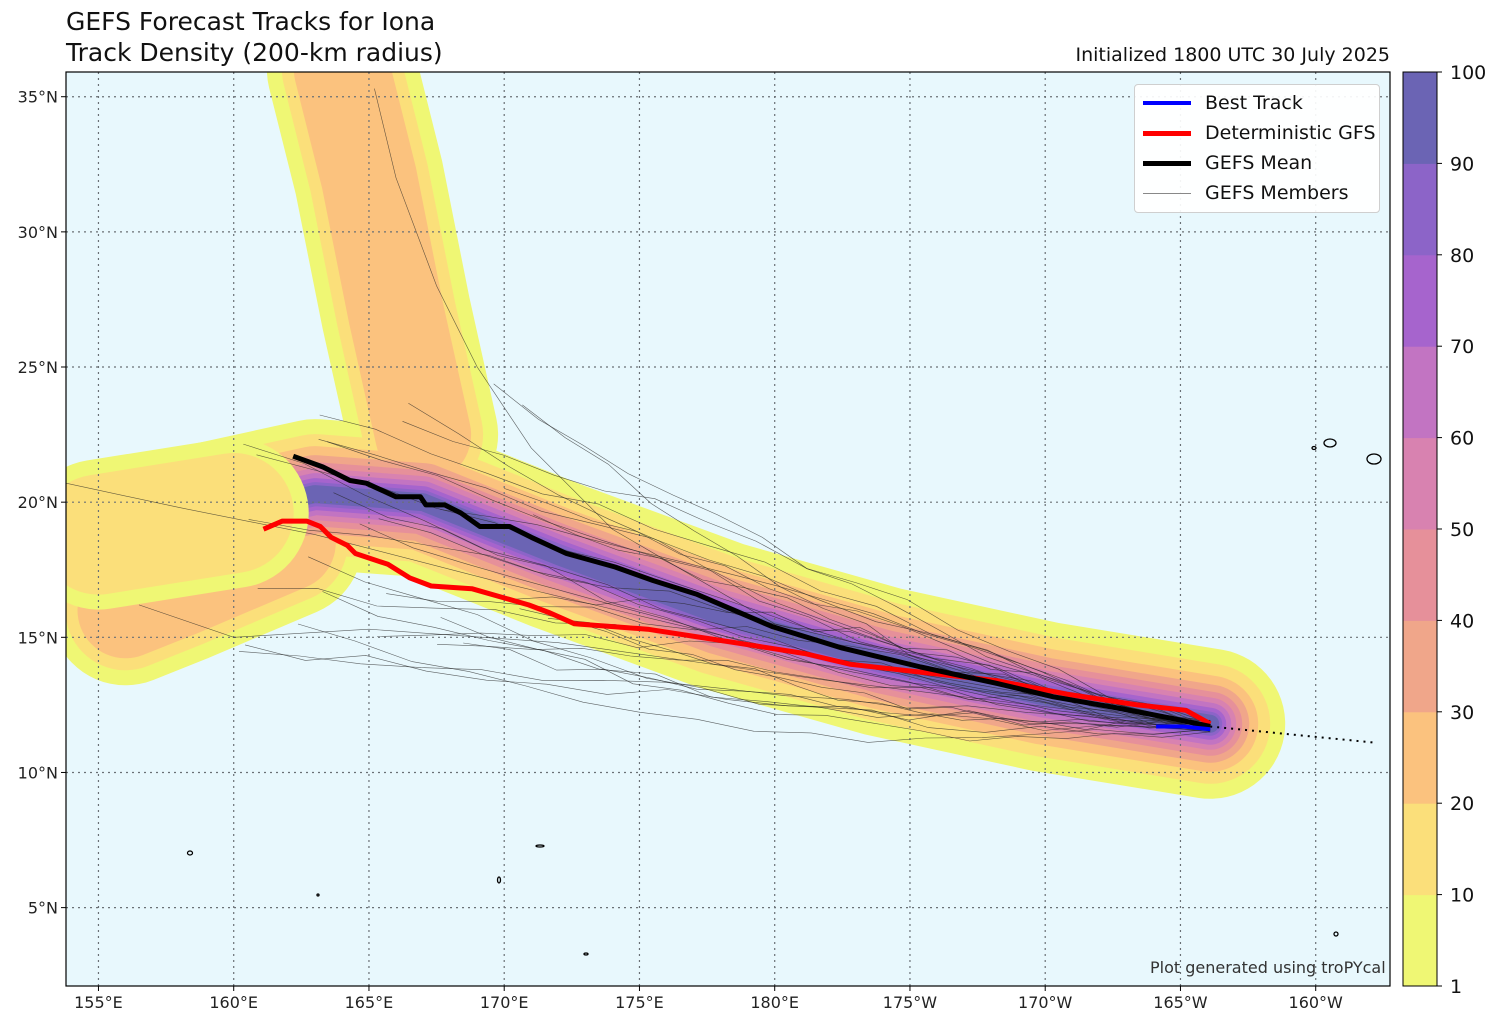  Describe the element at coordinates (38, 637) in the screenshot. I see `lat-tick-label: 15°N` at that location.